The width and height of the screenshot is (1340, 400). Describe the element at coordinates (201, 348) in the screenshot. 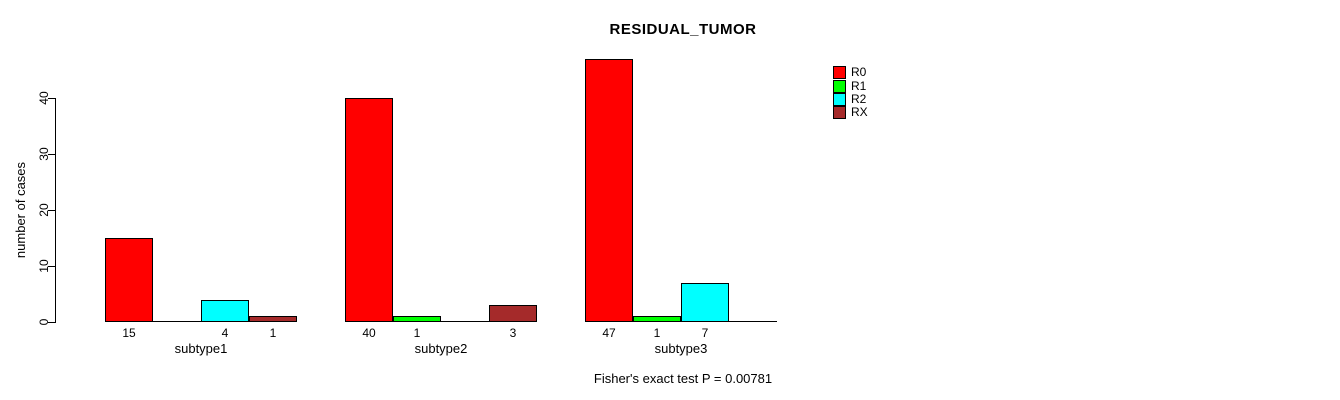

I see `category-label-subtype1: subtype1` at that location.